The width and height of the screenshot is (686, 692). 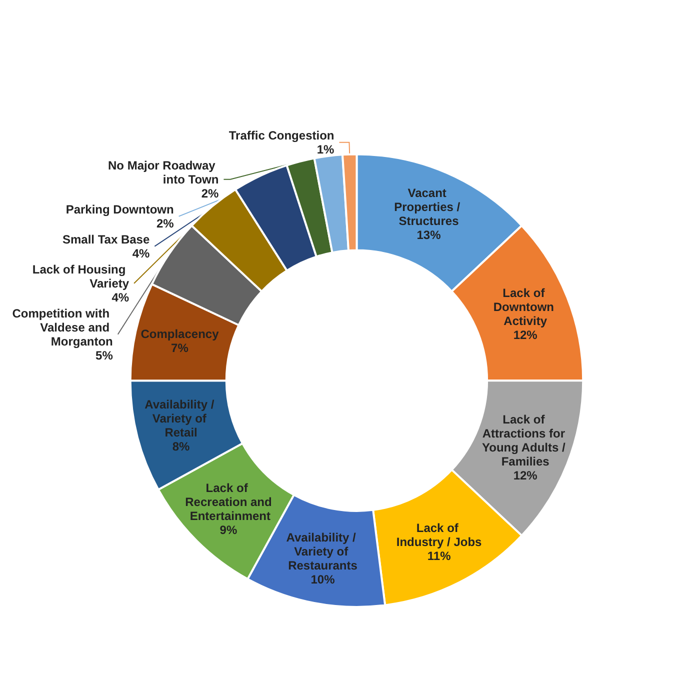 What do you see at coordinates (323, 579) in the screenshot?
I see `data-label: 10%` at bounding box center [323, 579].